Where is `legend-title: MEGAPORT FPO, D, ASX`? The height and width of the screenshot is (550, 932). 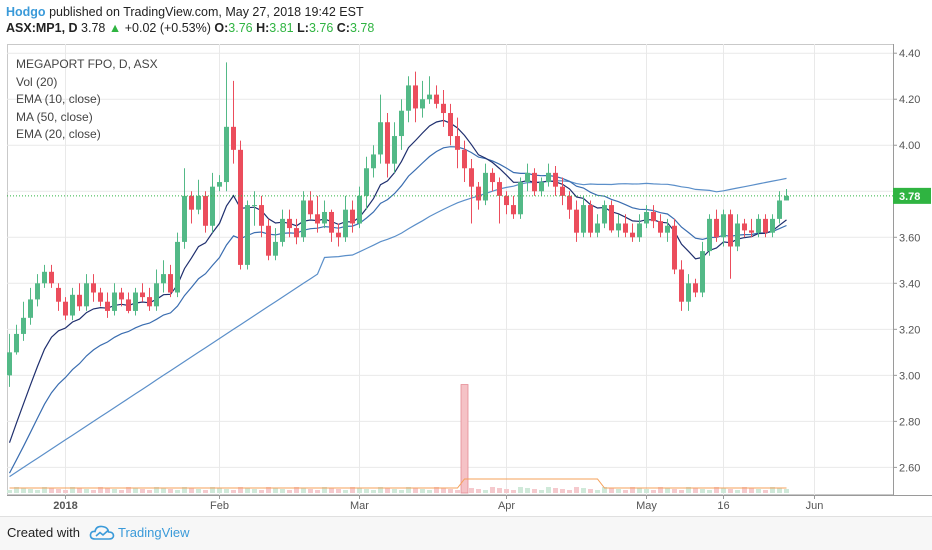
legend-title: MEGAPORT FPO, D, ASX is located at coordinates (87, 64).